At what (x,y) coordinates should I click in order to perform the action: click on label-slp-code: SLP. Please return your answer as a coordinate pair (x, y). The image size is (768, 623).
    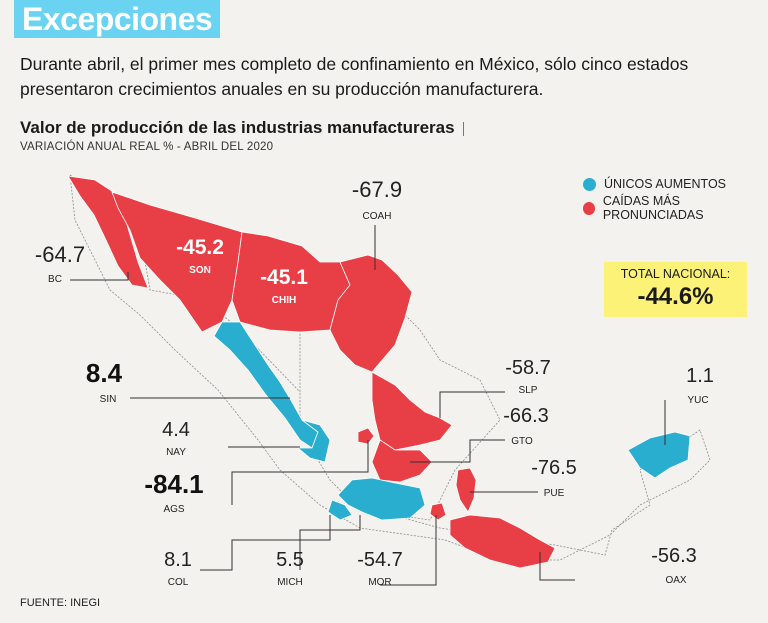
    Looking at the image, I should click on (528, 390).